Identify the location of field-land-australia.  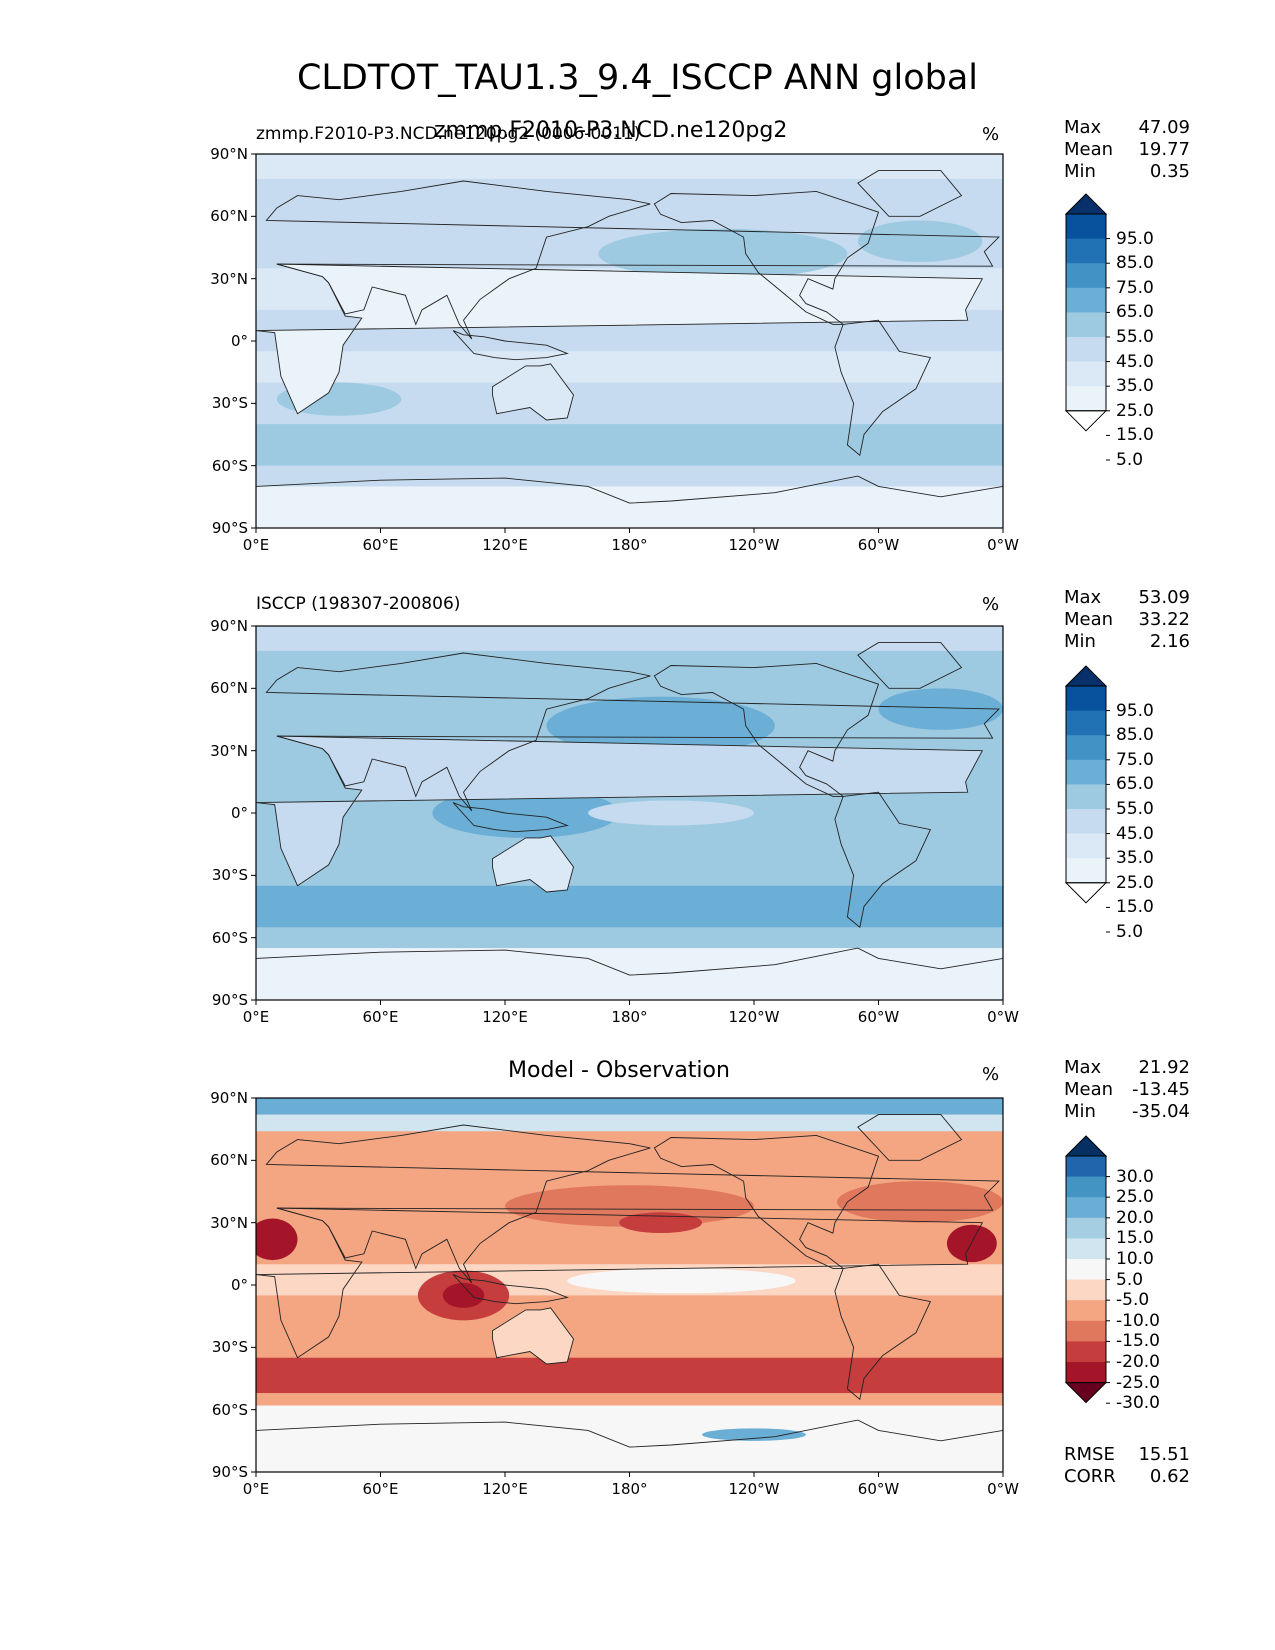
(533, 863).